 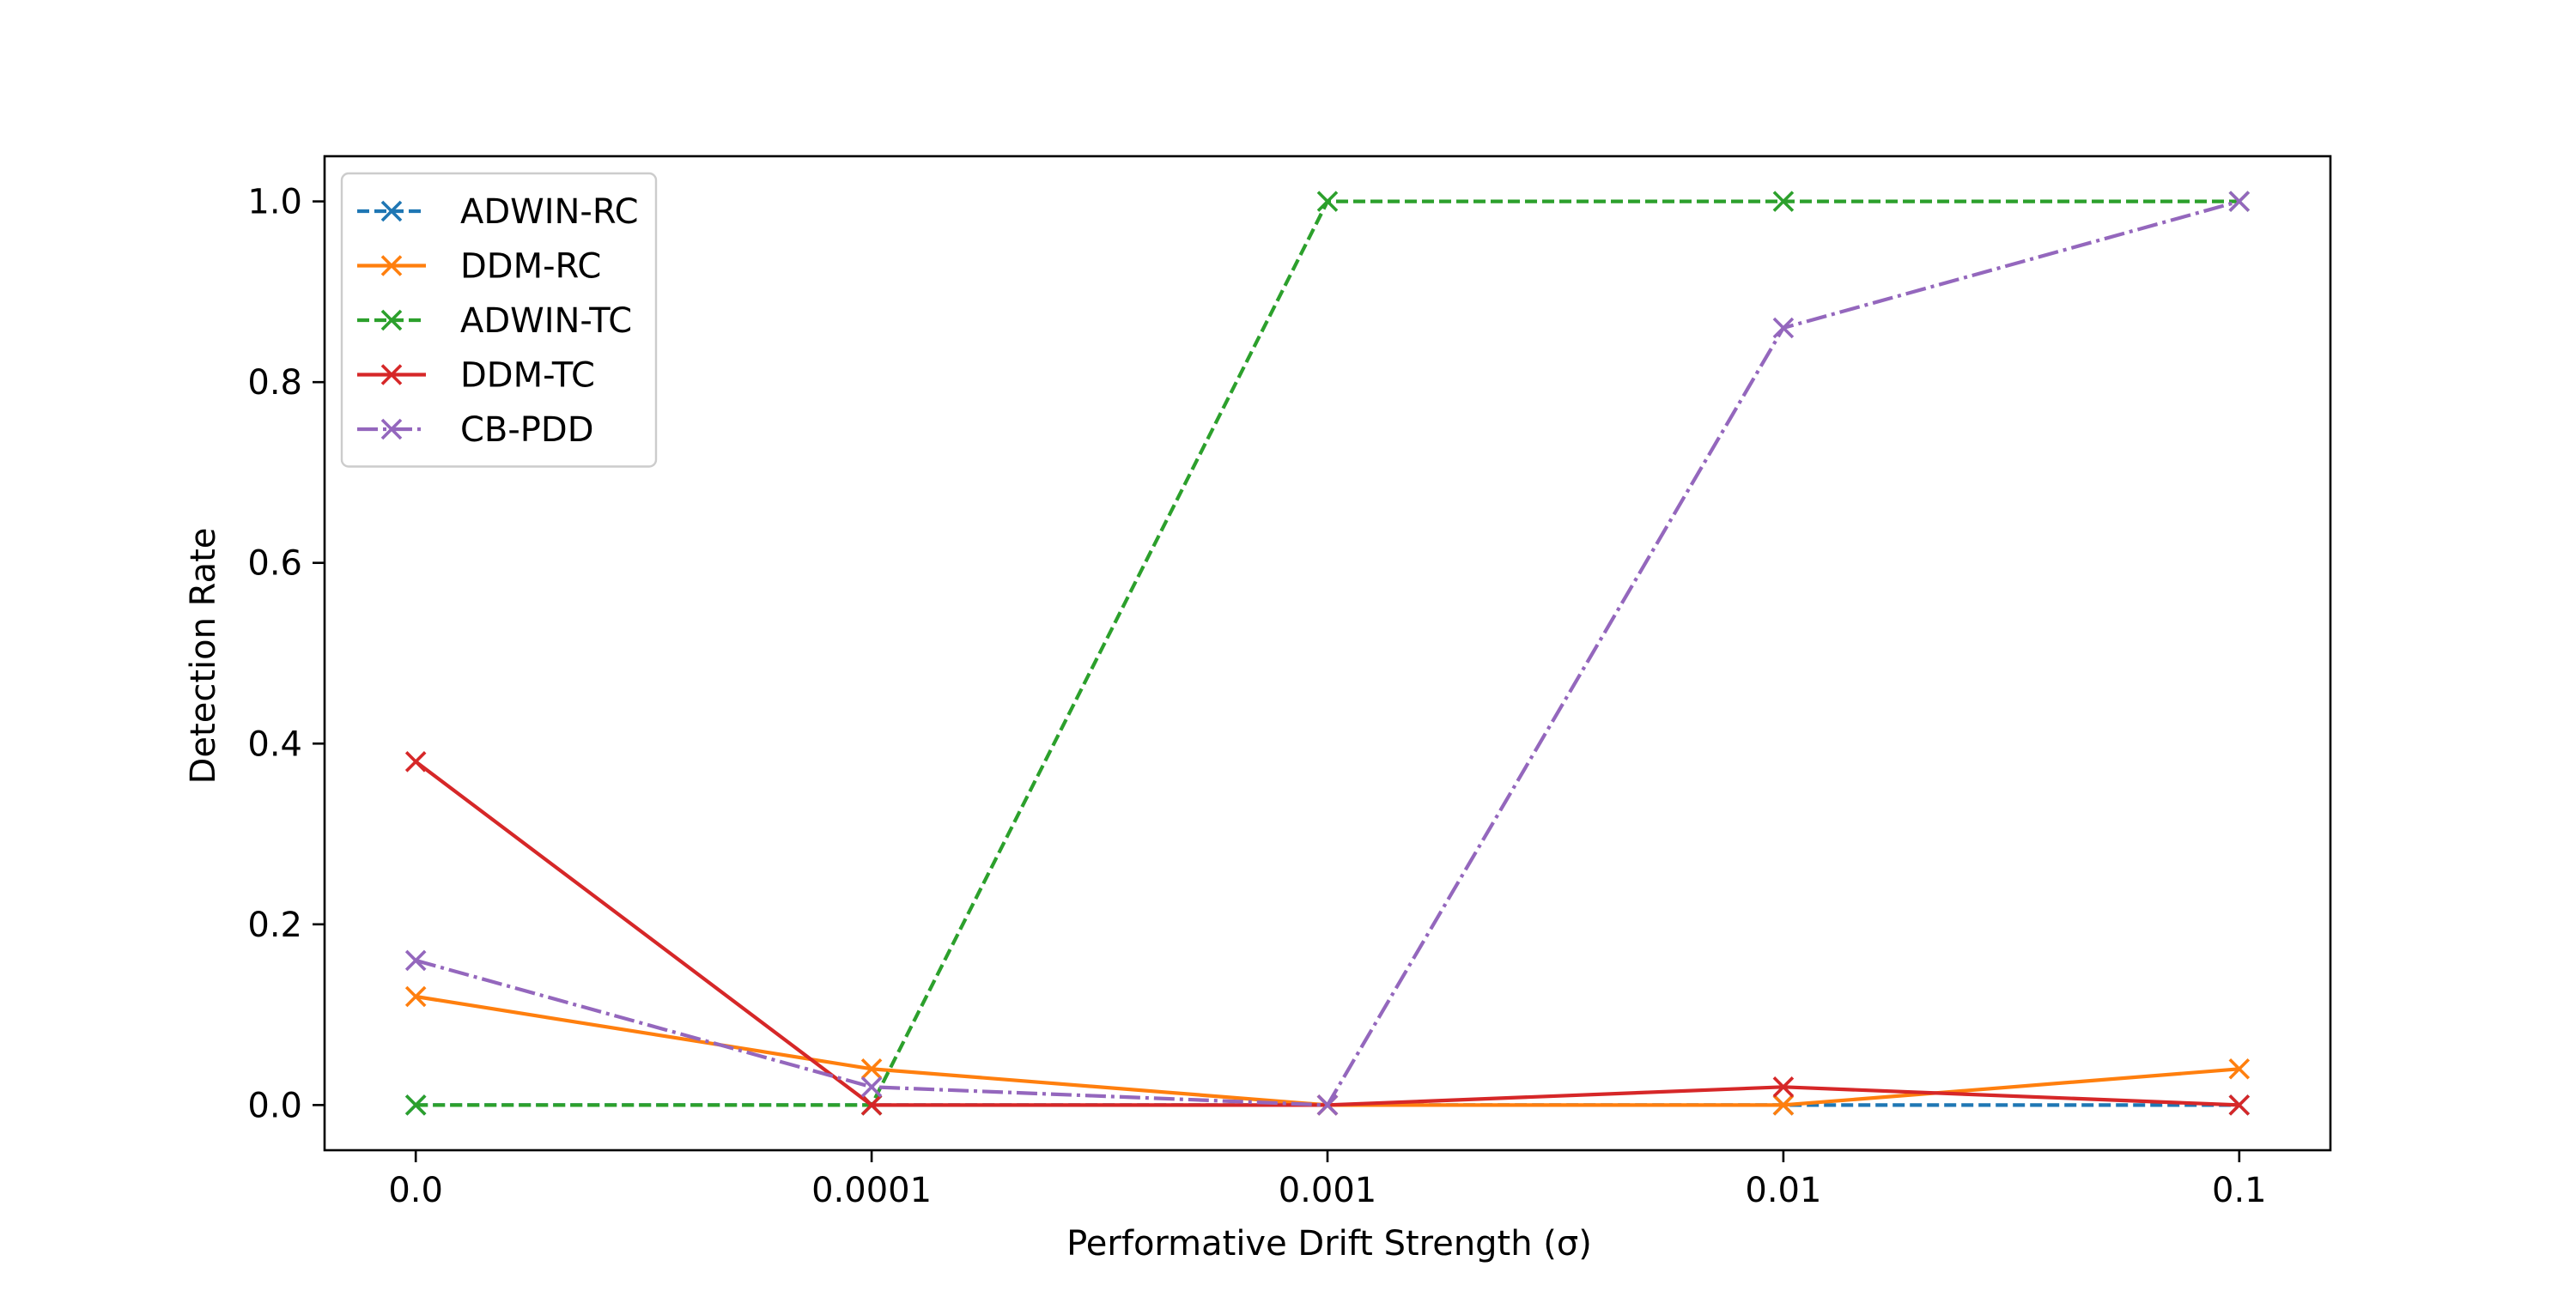 I want to click on x-axis-label: Performative Drift Strength (σ), so click(x=1329, y=1244).